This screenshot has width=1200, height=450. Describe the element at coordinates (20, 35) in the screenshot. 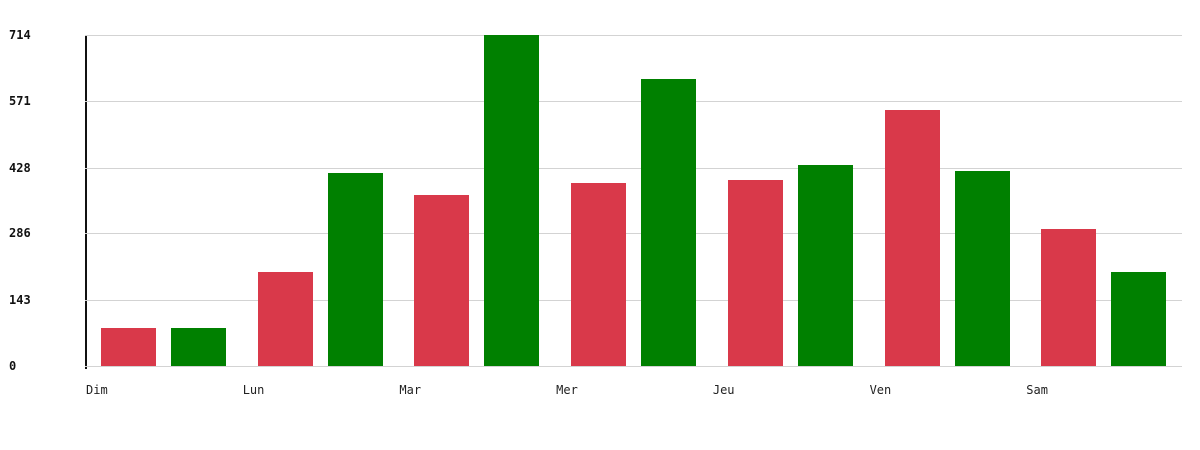

I see `y-tick-label-714: 714` at that location.